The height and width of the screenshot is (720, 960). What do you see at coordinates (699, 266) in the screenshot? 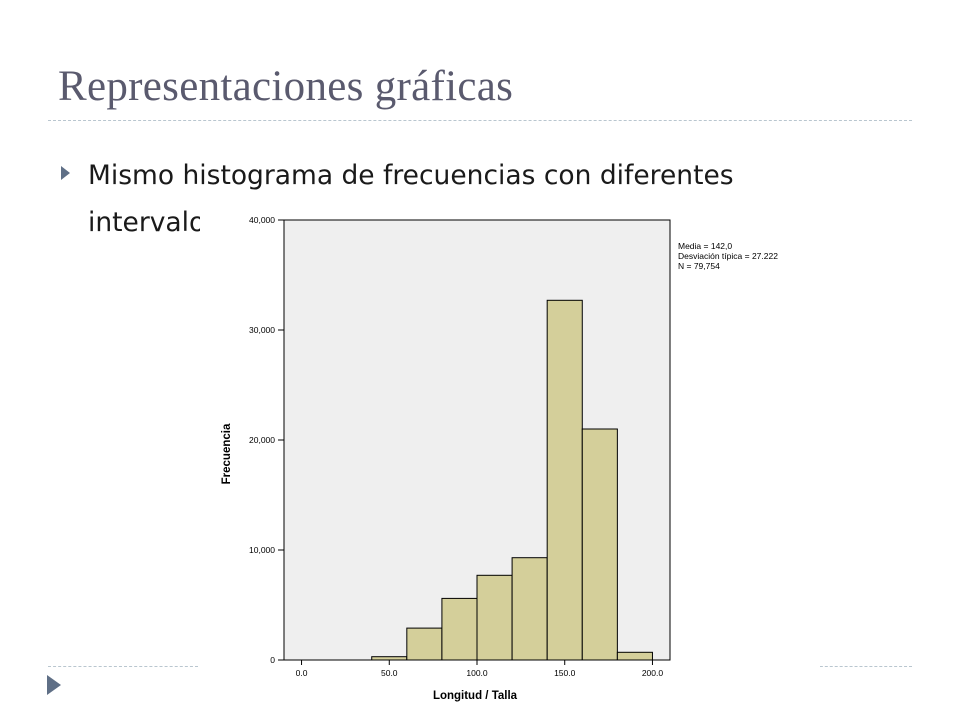
I see `stats-line: N = 79,754` at bounding box center [699, 266].